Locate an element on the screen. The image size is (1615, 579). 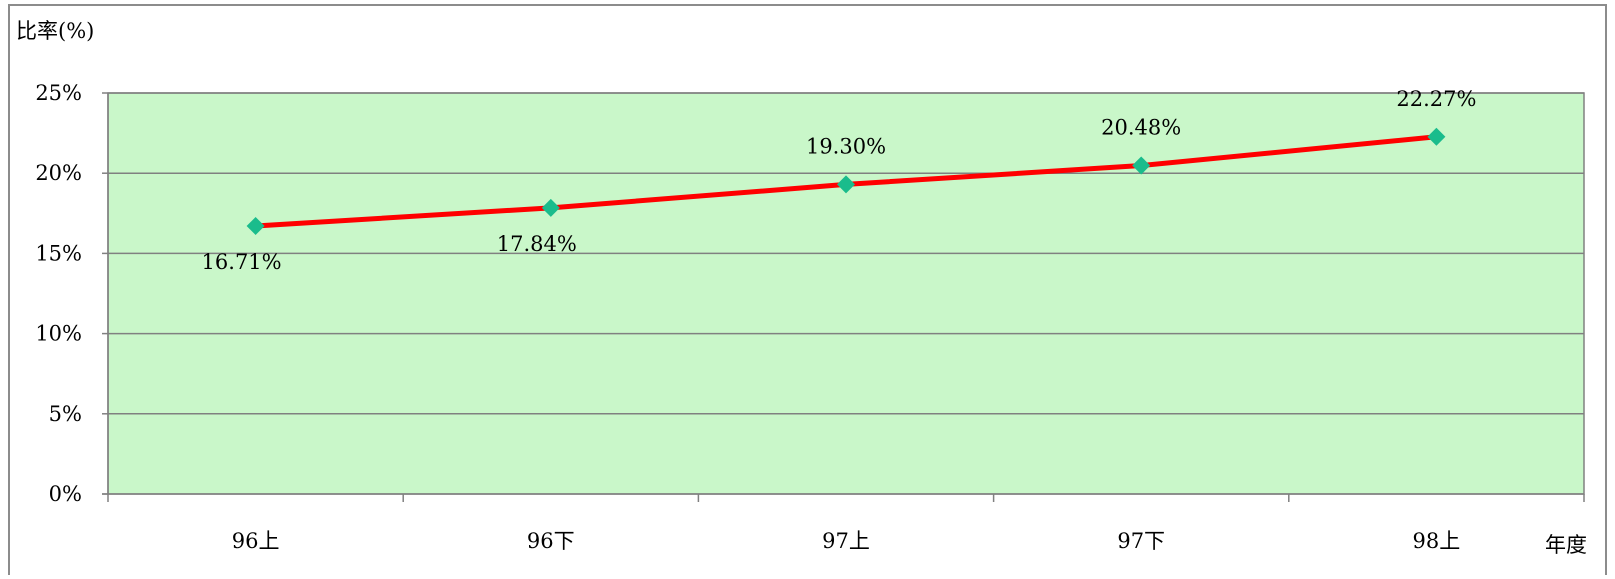
data-label: 22.27% is located at coordinates (1436, 99).